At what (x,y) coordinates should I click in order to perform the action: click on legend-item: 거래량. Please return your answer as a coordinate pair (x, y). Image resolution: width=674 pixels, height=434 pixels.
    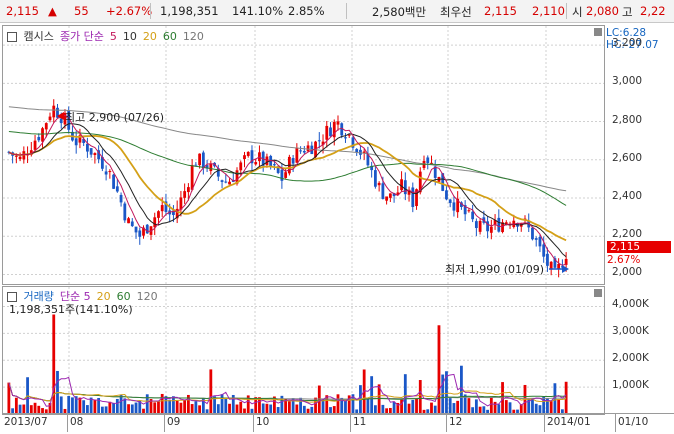
    Looking at the image, I should click on (38, 296).